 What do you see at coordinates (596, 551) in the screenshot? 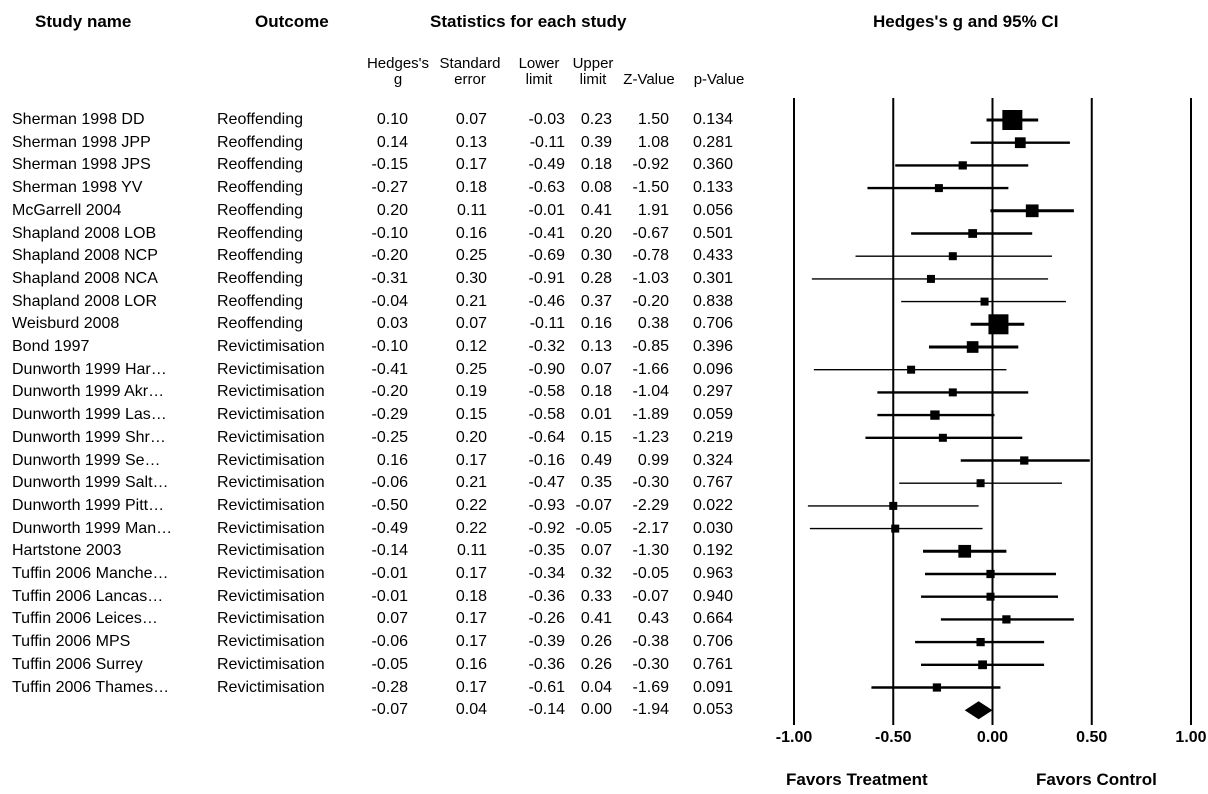
I see `row-up-cell: 0.07` at bounding box center [596, 551].